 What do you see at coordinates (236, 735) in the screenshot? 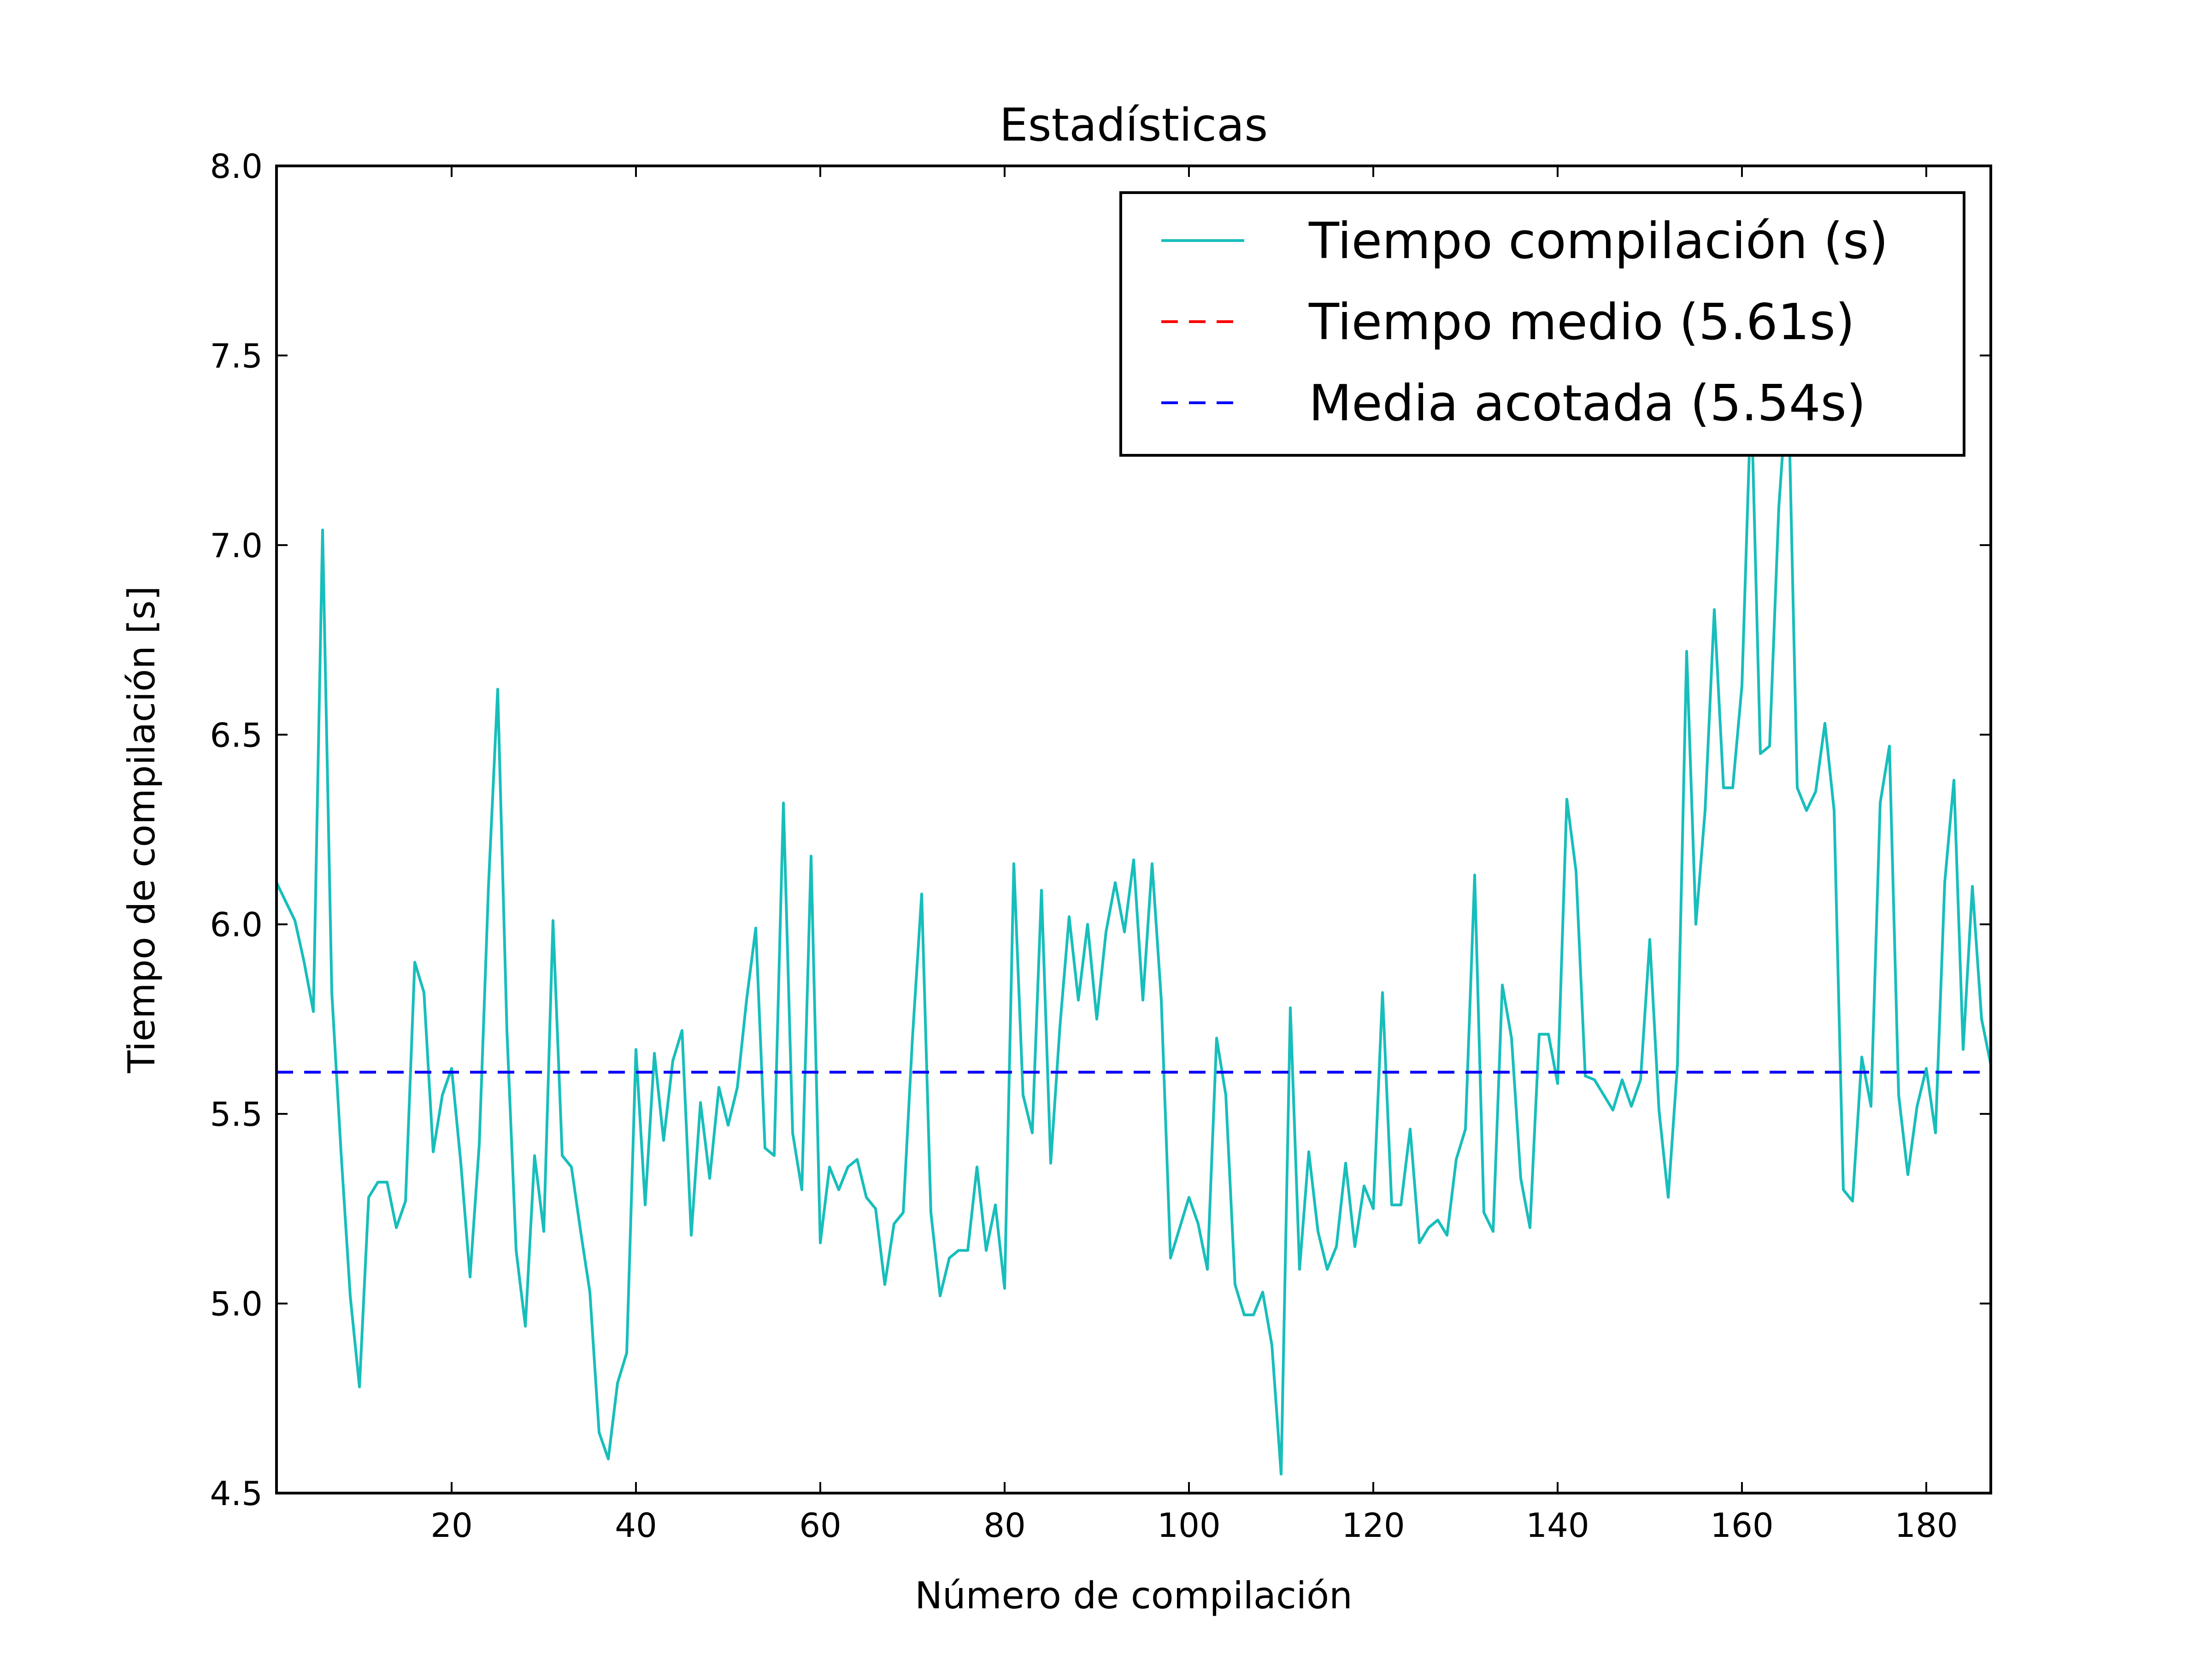
I see `y-tick-label: 6.5` at bounding box center [236, 735].